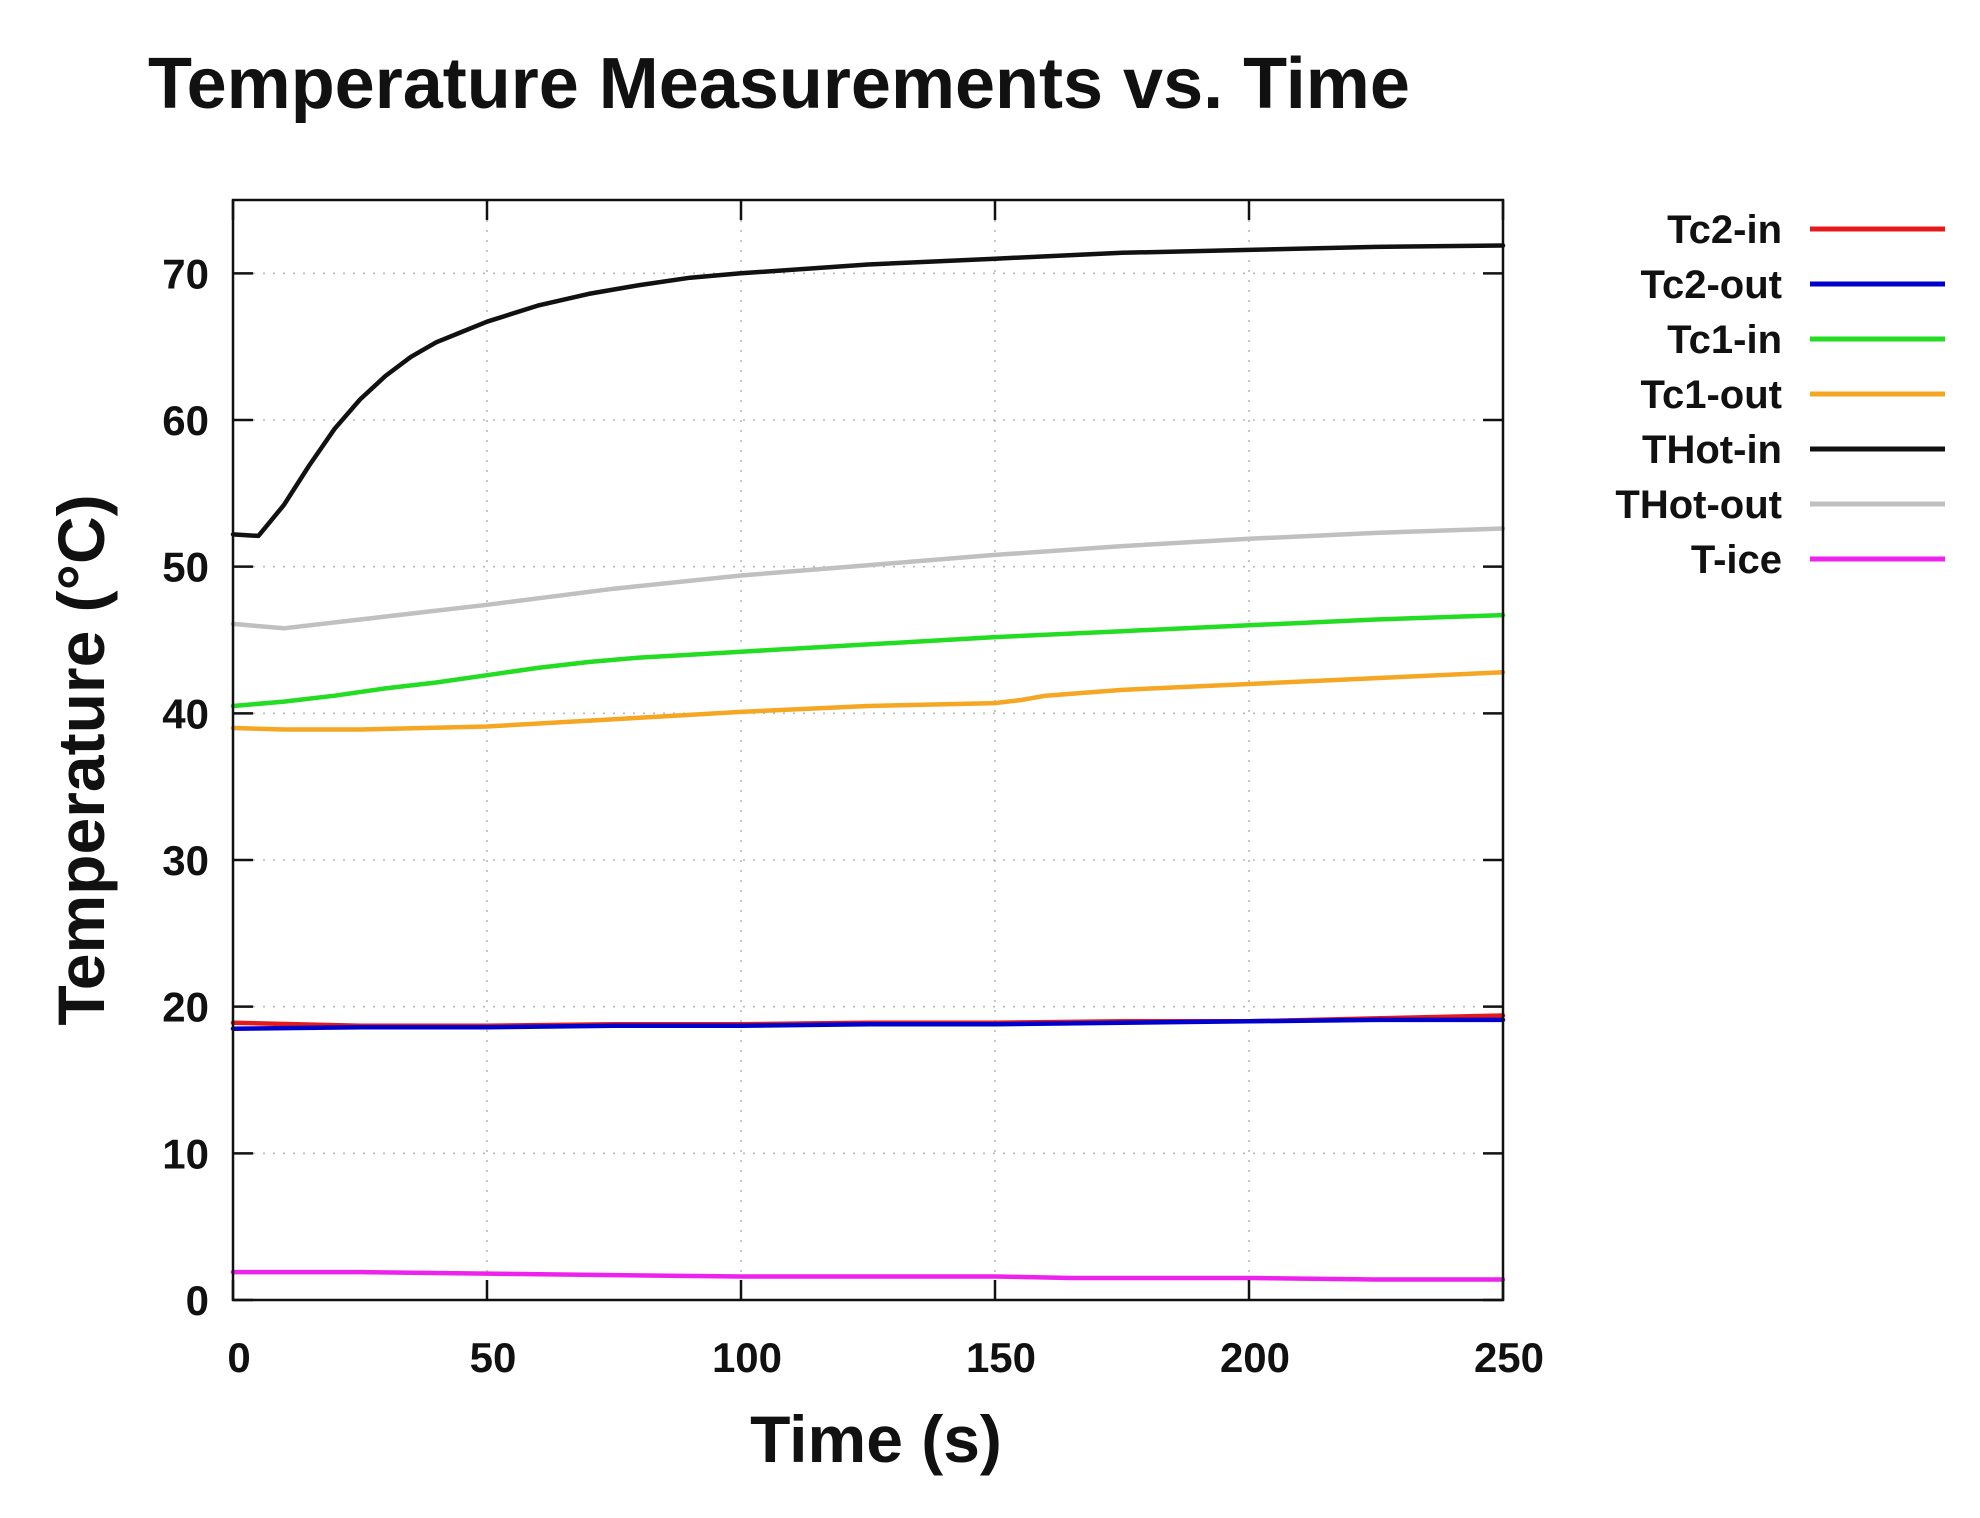 Image resolution: width=1980 pixels, height=1518 pixels. What do you see at coordinates (1698, 505) in the screenshot?
I see `legend-label-thot-out: THot-out` at bounding box center [1698, 505].